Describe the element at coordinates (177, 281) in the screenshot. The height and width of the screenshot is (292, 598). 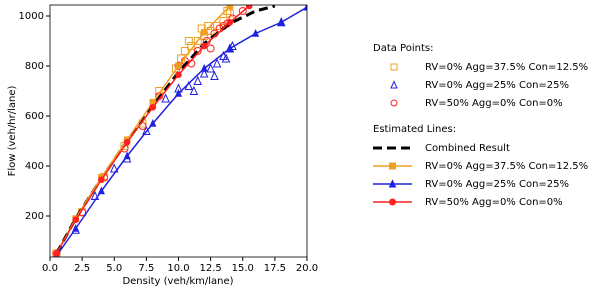
I see `x-axis-label: Density (veh/km/lane)` at that location.